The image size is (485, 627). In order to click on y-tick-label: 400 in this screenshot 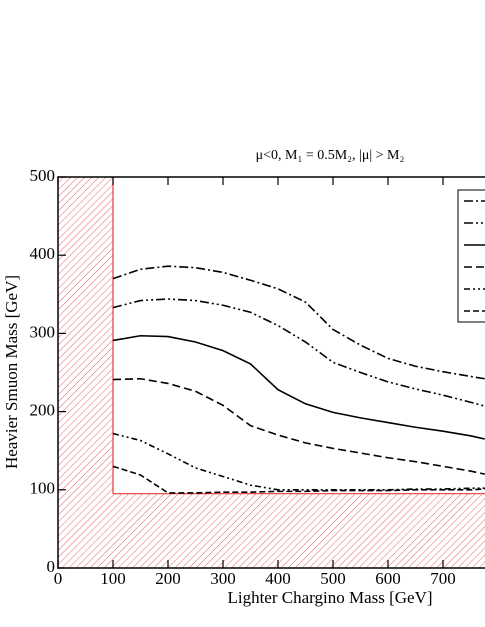, I will do `click(43, 253)`.